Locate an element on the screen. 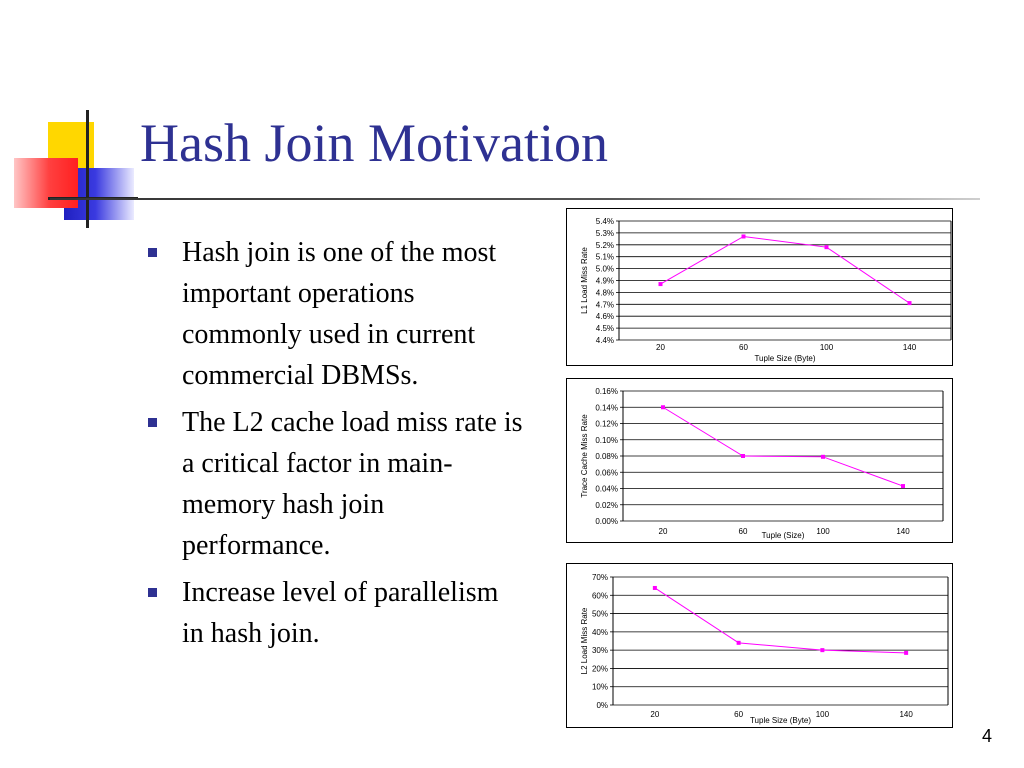 The height and width of the screenshot is (768, 1024). y-axis-label: Trace Cache Miss Rate is located at coordinates (584, 456).